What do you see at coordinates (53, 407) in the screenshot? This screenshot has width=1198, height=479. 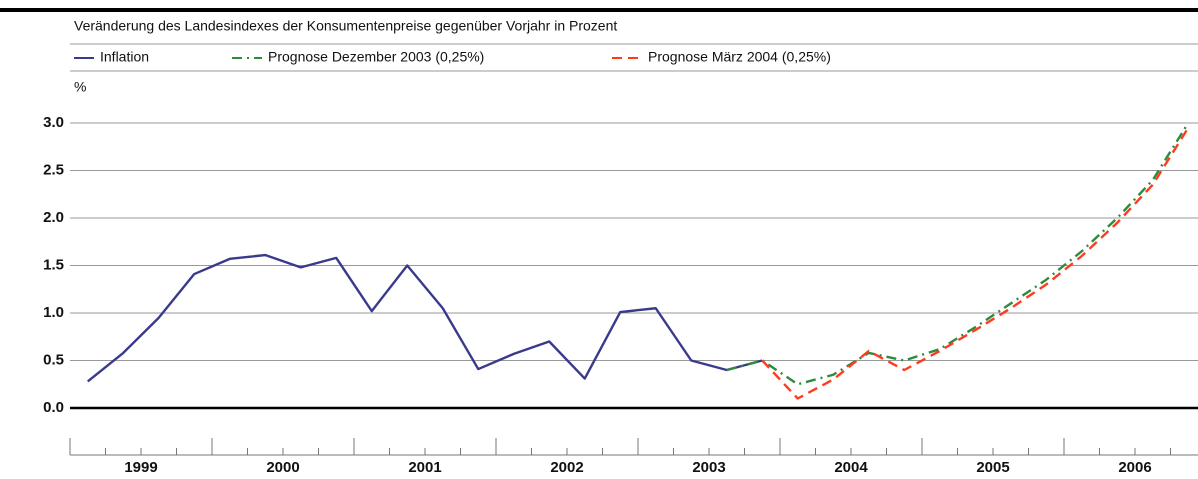 I see `y-tick-label: 0.0` at bounding box center [53, 407].